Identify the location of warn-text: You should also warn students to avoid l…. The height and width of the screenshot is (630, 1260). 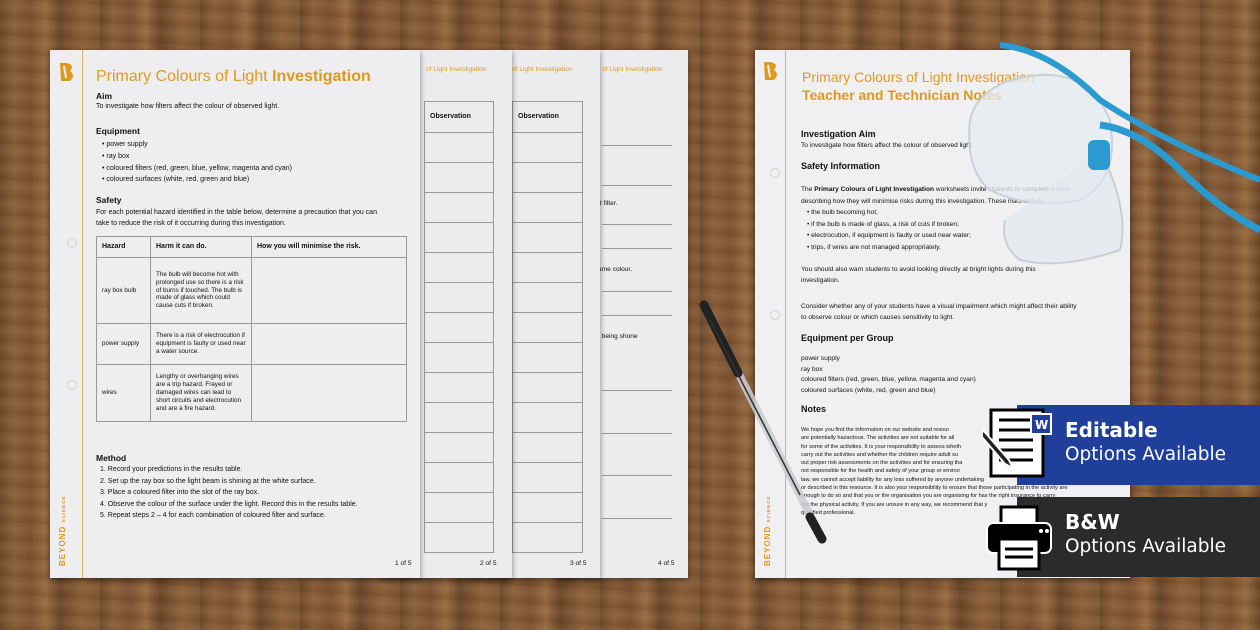
(918, 275).